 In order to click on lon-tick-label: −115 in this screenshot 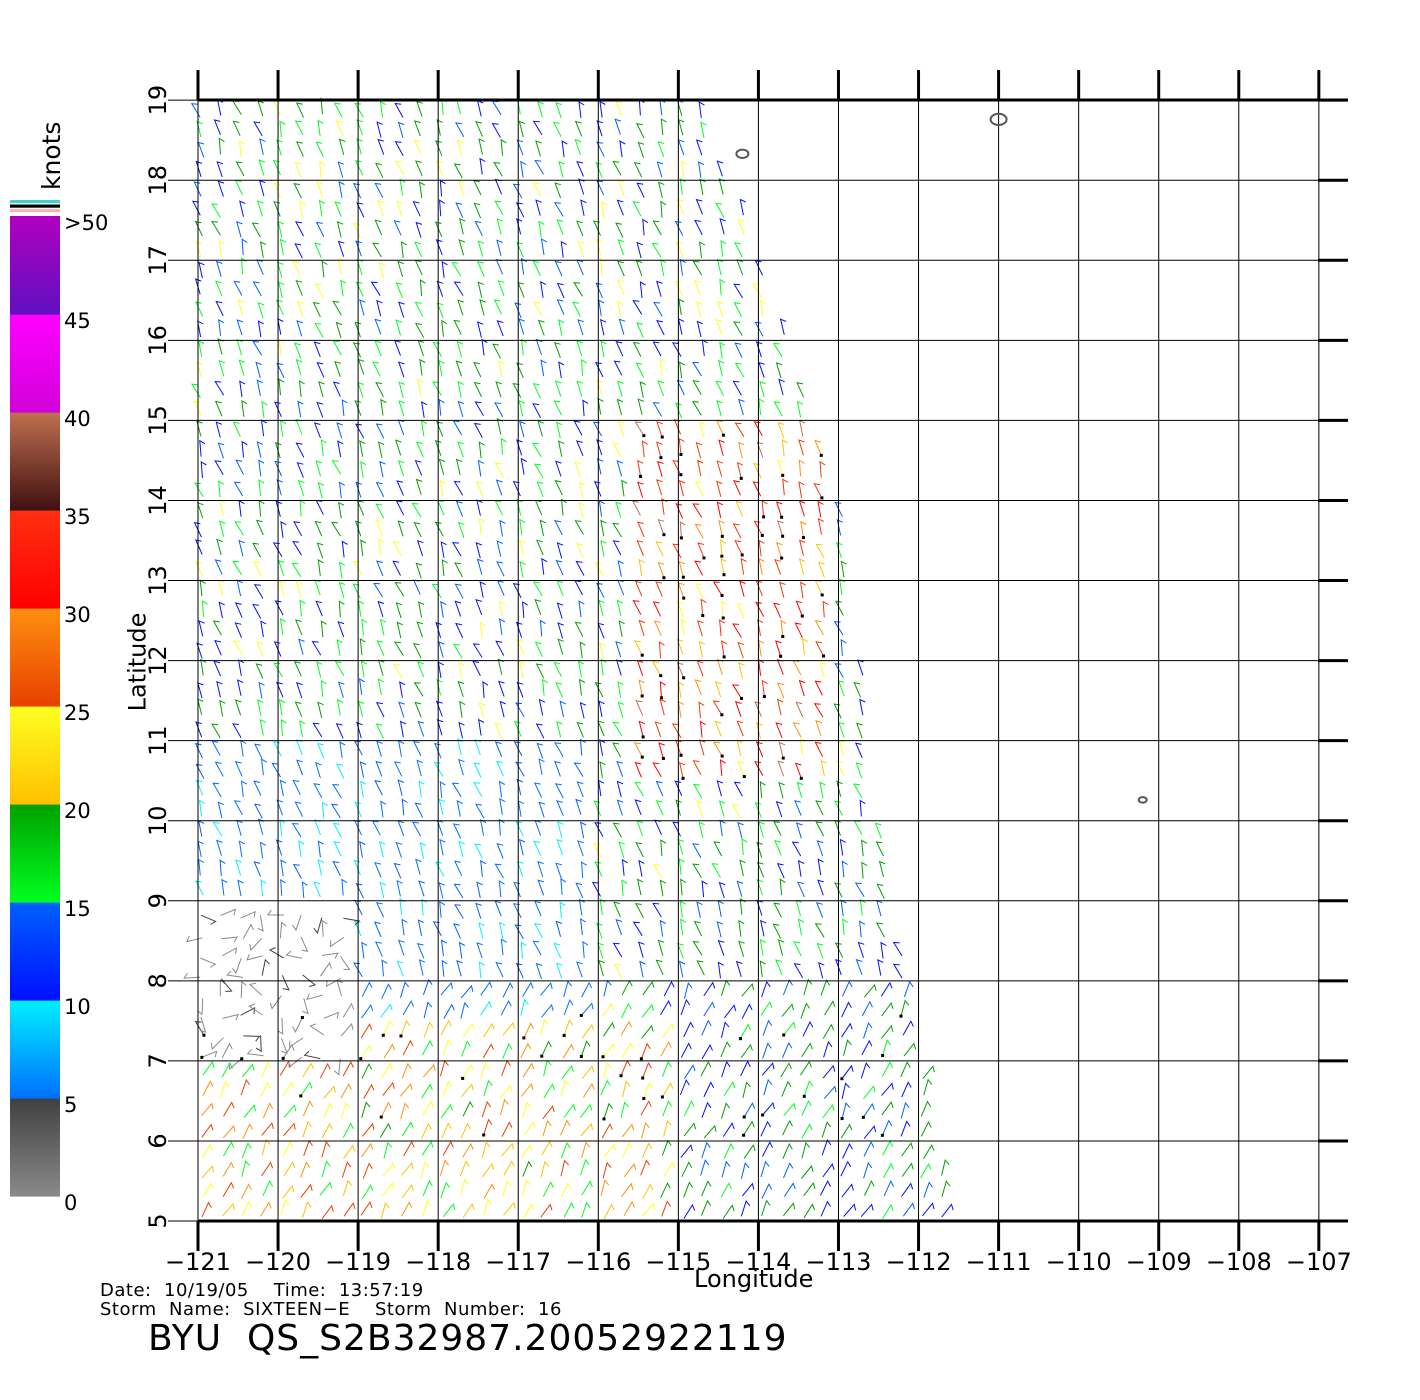, I will do `click(678, 1262)`.